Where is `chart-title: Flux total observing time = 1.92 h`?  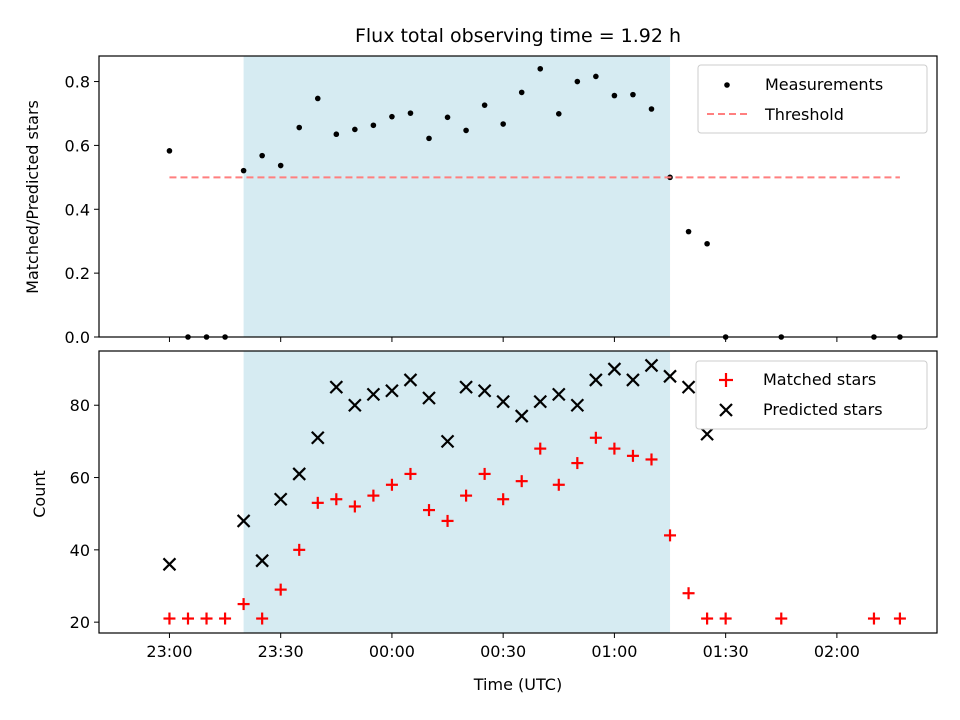 chart-title: Flux total observing time = 1.92 h is located at coordinates (518, 36).